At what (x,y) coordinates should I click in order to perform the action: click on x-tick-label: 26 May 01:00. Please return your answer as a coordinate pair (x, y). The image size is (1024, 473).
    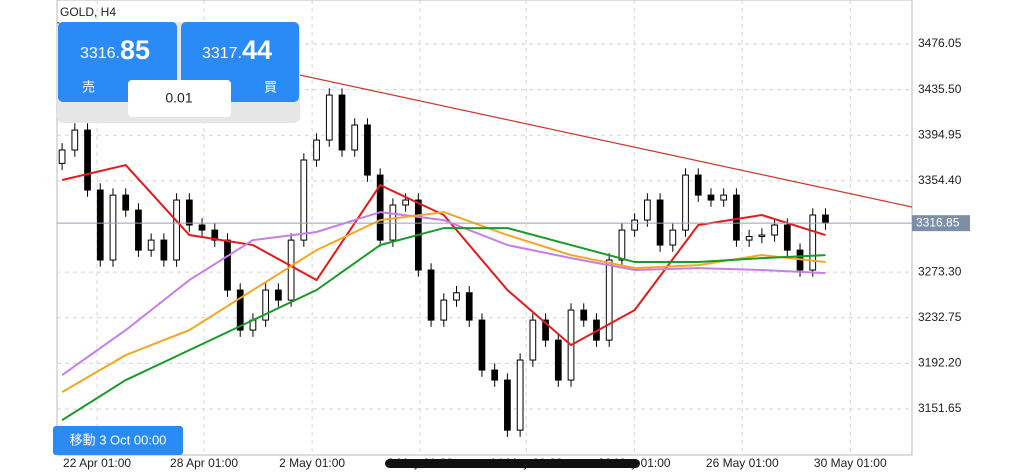
    Looking at the image, I should click on (742, 463).